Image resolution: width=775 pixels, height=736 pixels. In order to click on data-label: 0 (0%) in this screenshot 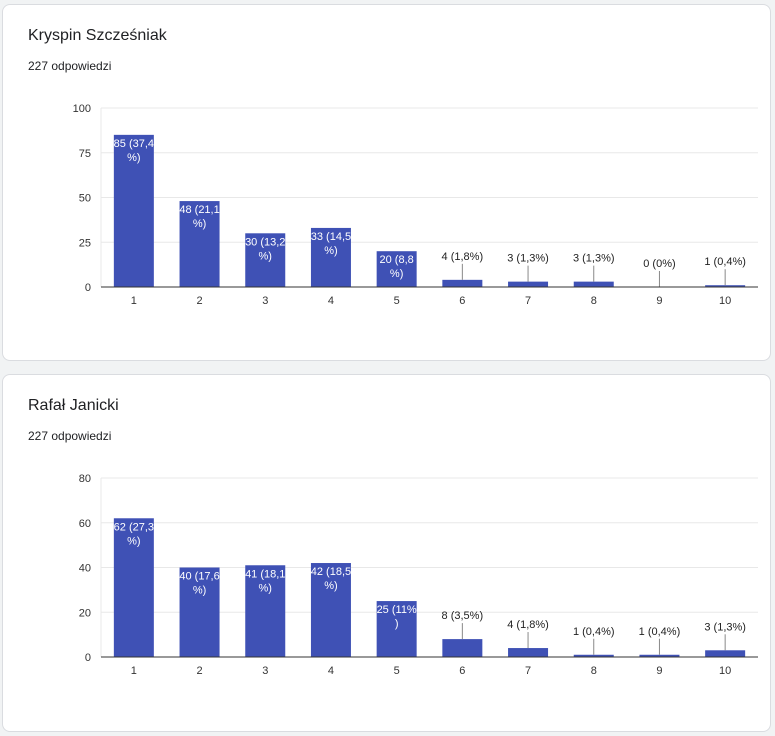, I will do `click(659, 264)`.